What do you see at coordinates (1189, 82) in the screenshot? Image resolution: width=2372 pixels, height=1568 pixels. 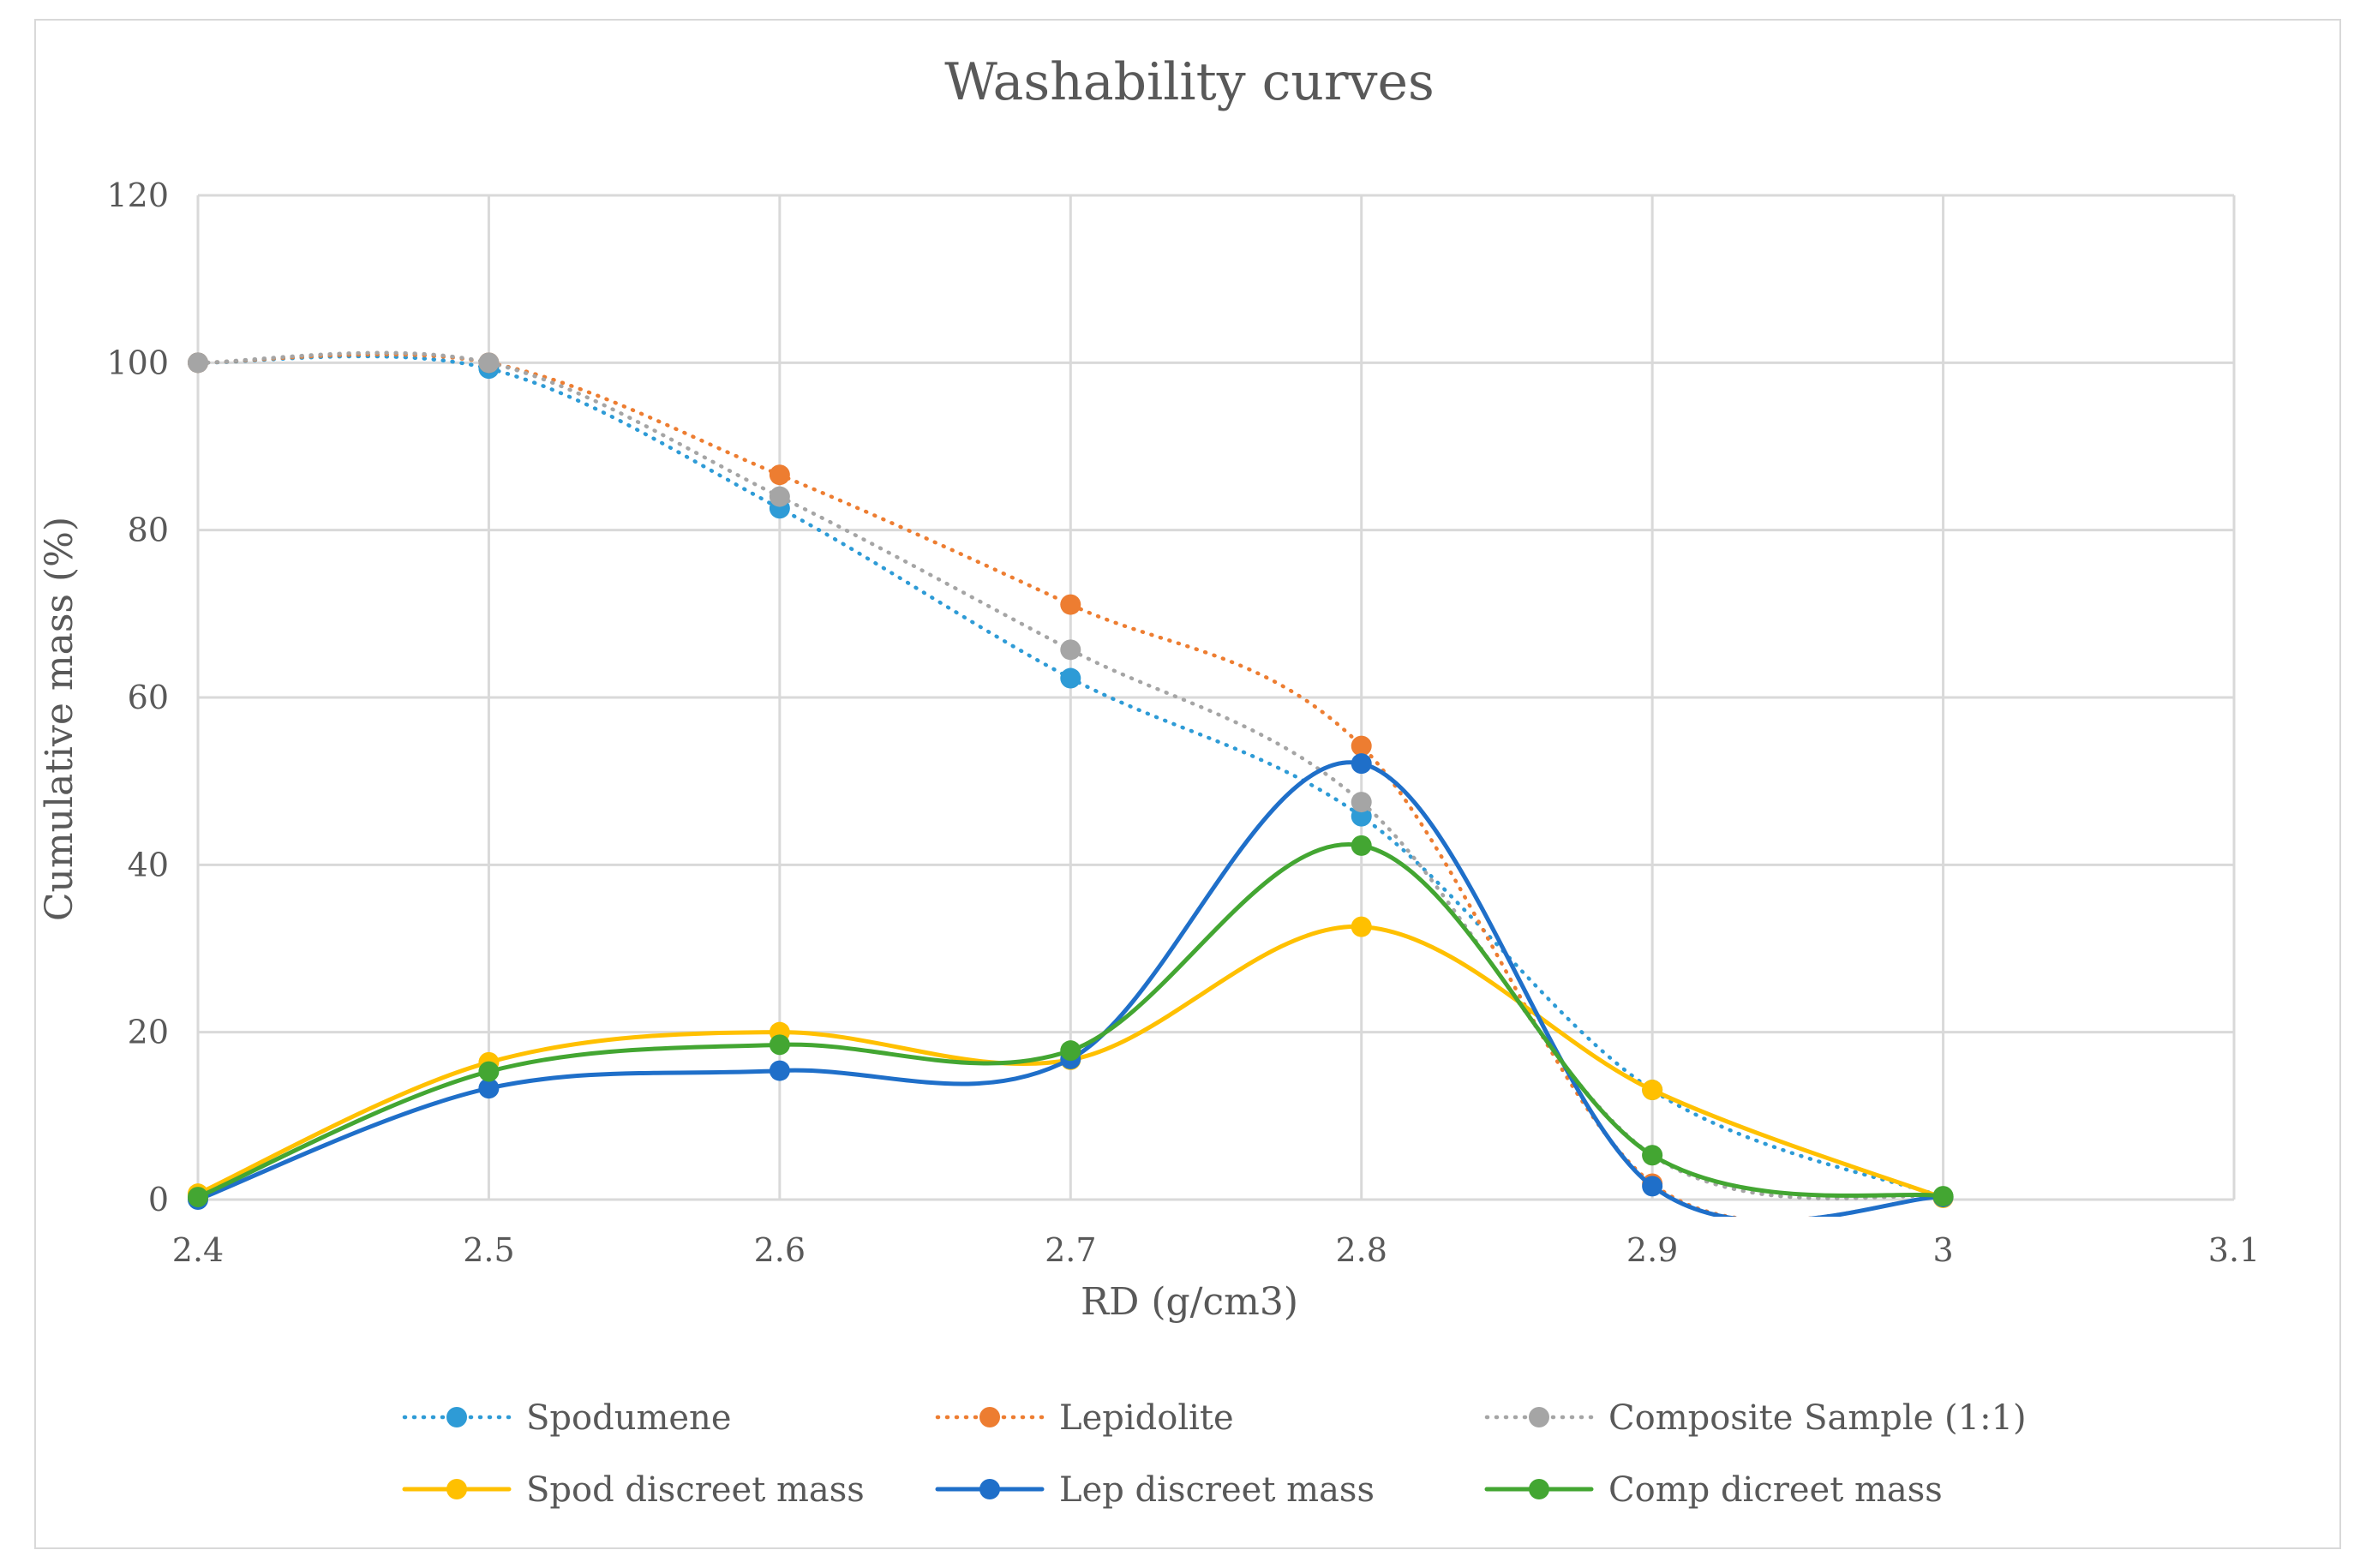 I see `chart-title: Washability curves` at bounding box center [1189, 82].